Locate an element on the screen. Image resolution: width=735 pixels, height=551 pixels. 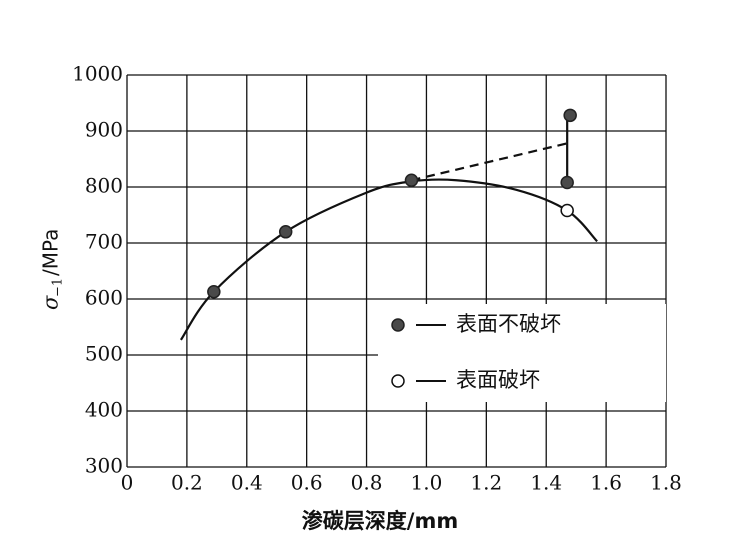
x-axis-label: 渗碳层深度/mm is located at coordinates (380, 521).